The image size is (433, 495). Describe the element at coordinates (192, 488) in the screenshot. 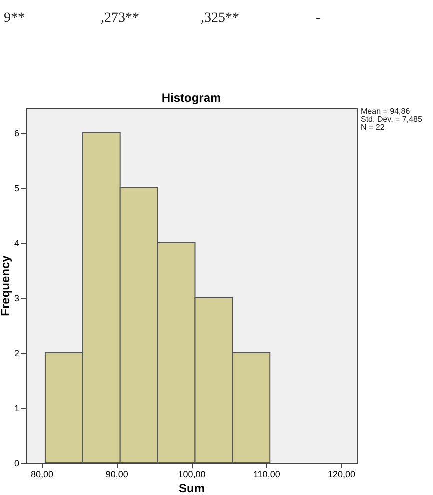

I see `x-axis-title: Sum` at that location.